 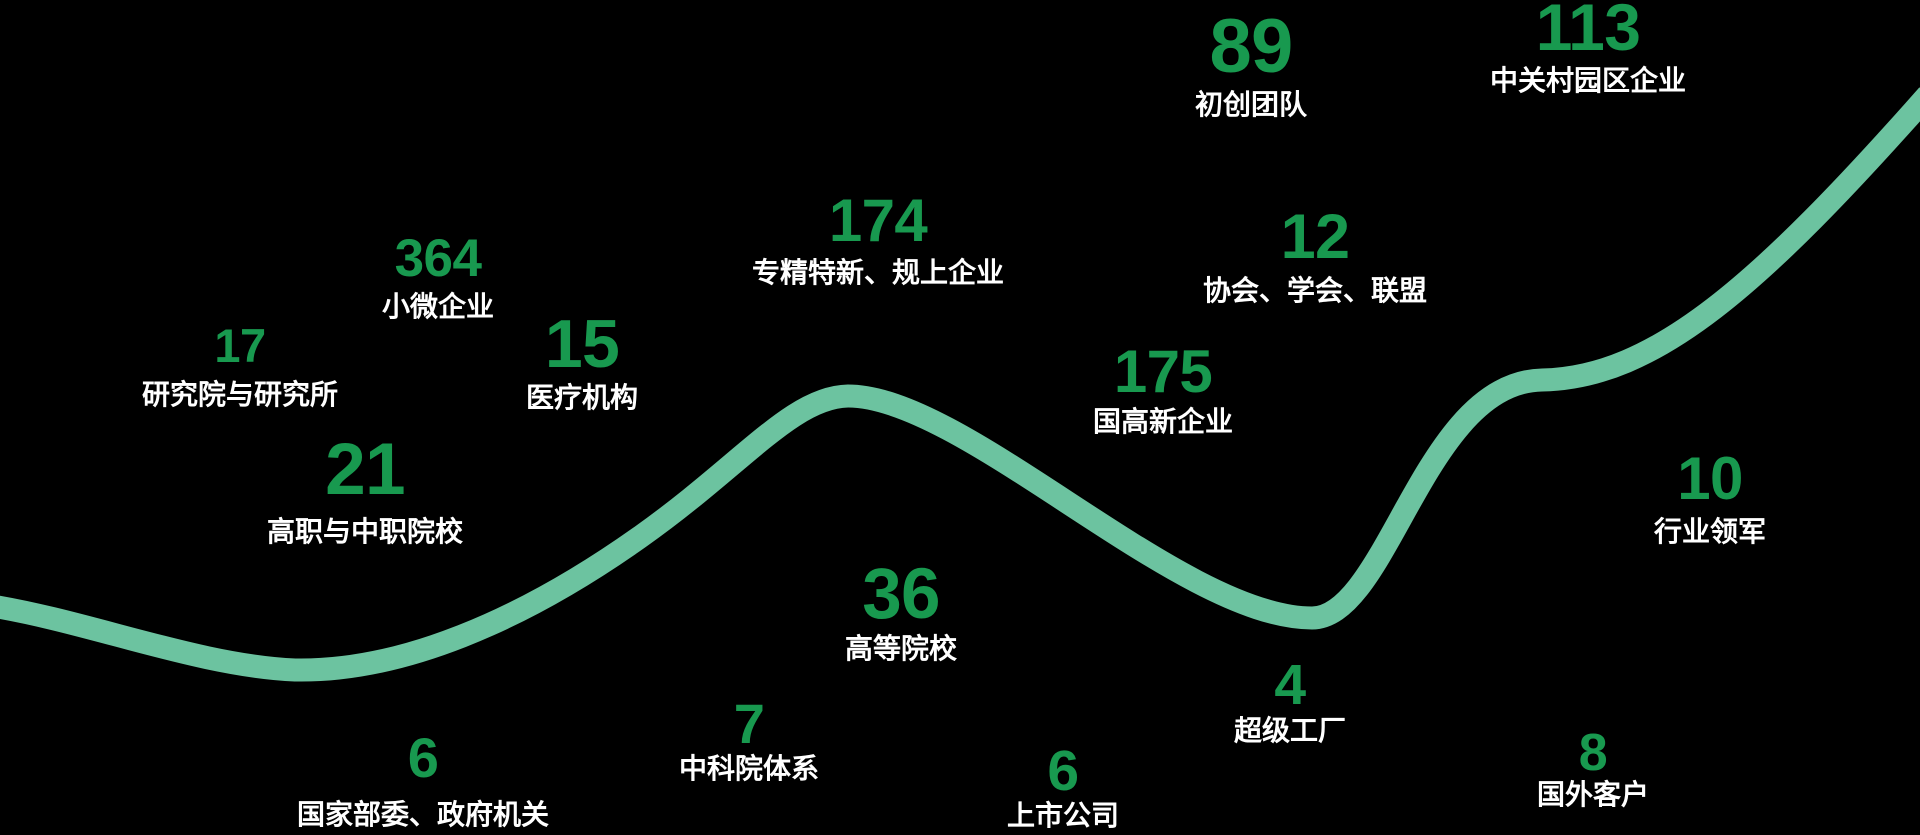 What do you see at coordinates (423, 814) in the screenshot?
I see `stat-label: 国家部委、政府机关` at bounding box center [423, 814].